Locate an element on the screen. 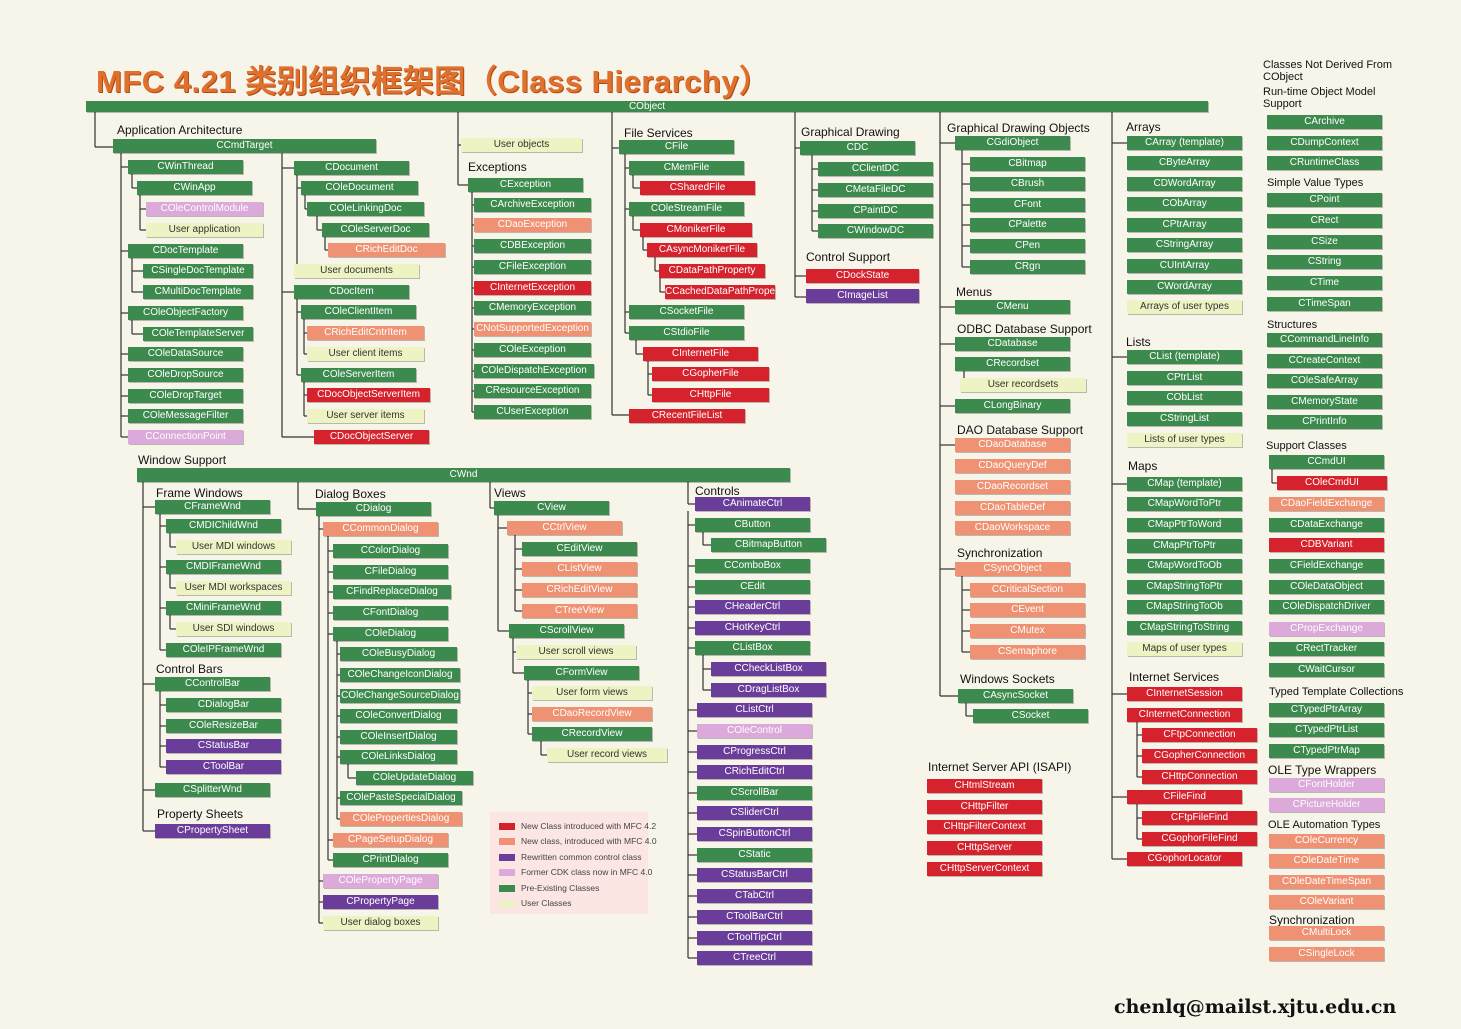 The image size is (1461, 1029). class-box-cmapptrtoptr: CMapPtrToPtr is located at coordinates (1184, 546).